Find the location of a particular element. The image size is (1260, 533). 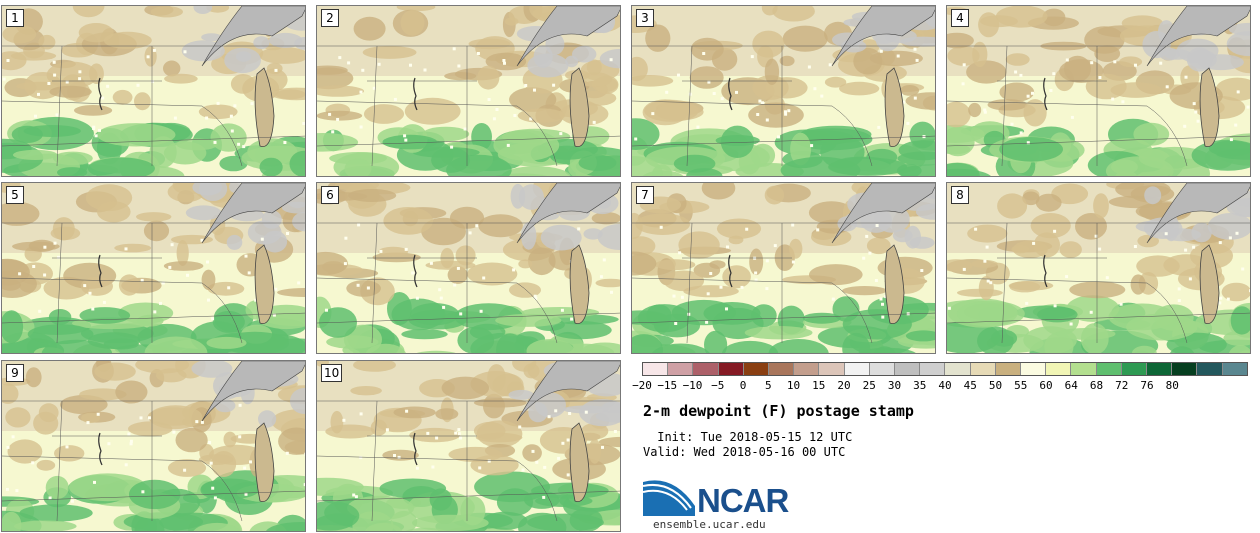

plot-title: 2-m dewpoint (F) postage stamp is located at coordinates (778, 411).